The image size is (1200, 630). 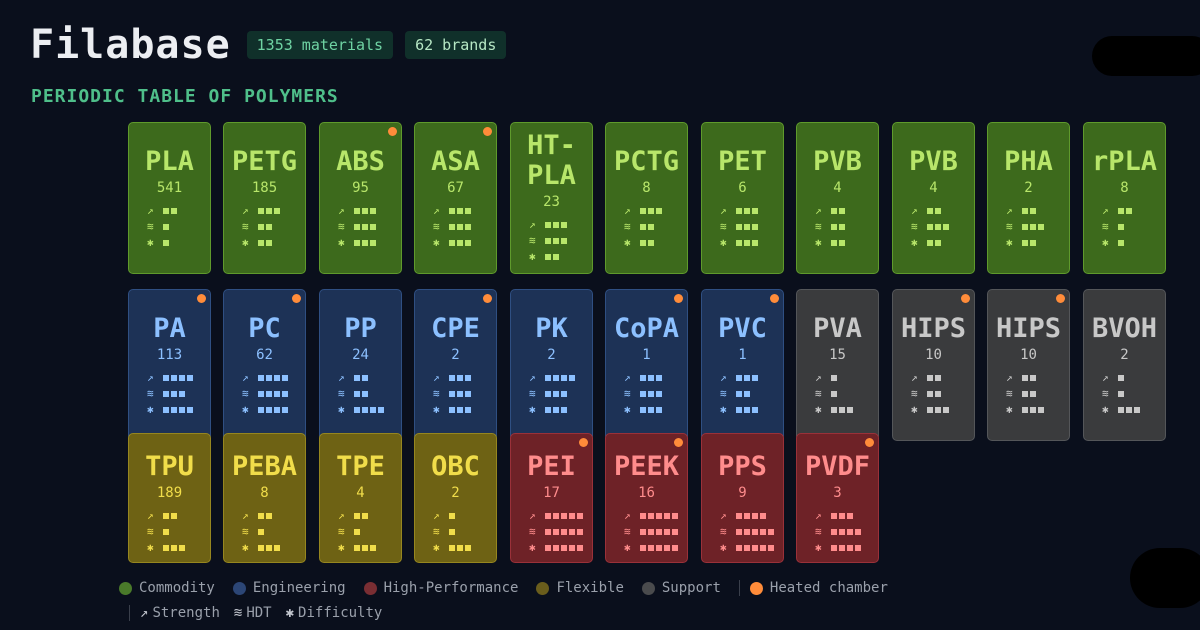 I want to click on polymer-tile-pla: PLA 541 ↗ ≋ ✱, so click(x=169, y=198).